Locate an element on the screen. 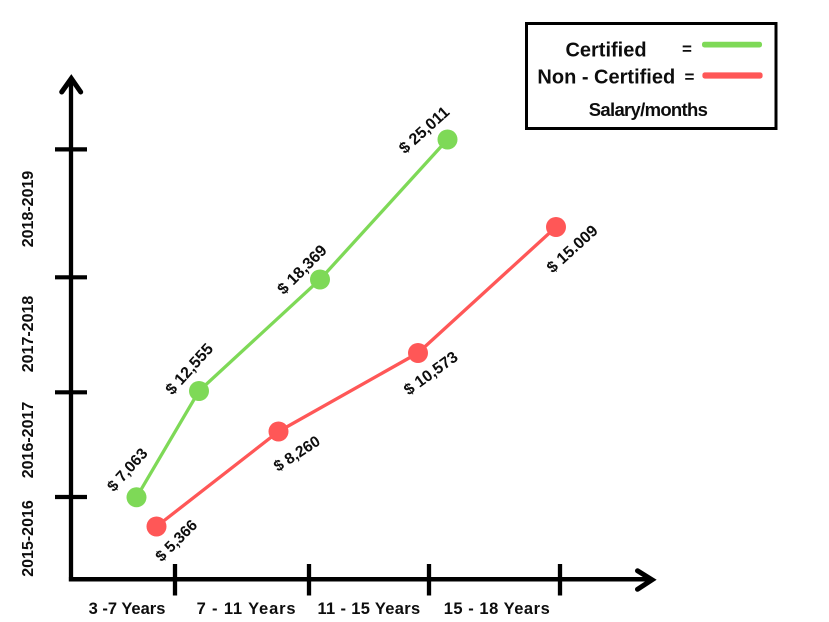 This screenshot has width=829, height=622. svg-text: 3 -7 Years is located at coordinates (127, 609).